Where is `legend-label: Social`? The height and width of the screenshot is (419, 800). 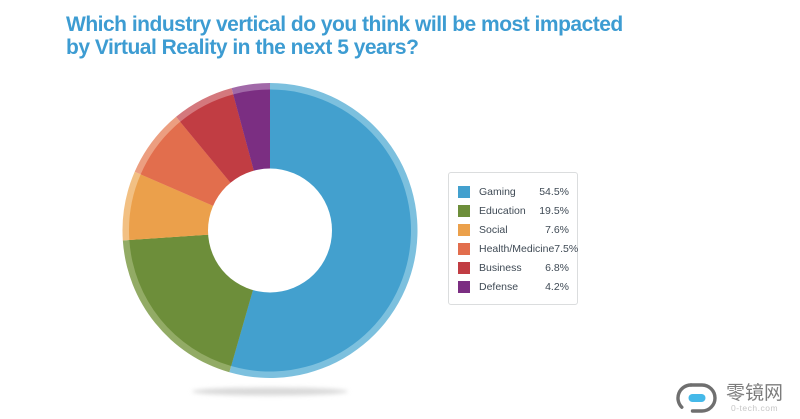
legend-label: Social is located at coordinates (493, 229).